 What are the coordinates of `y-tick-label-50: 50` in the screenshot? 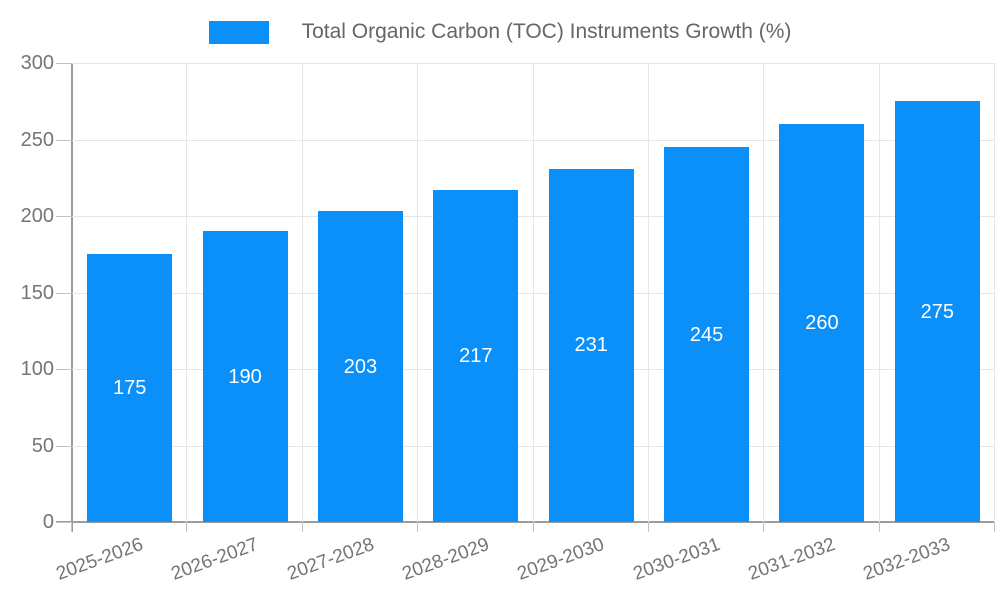 It's located at (42, 445).